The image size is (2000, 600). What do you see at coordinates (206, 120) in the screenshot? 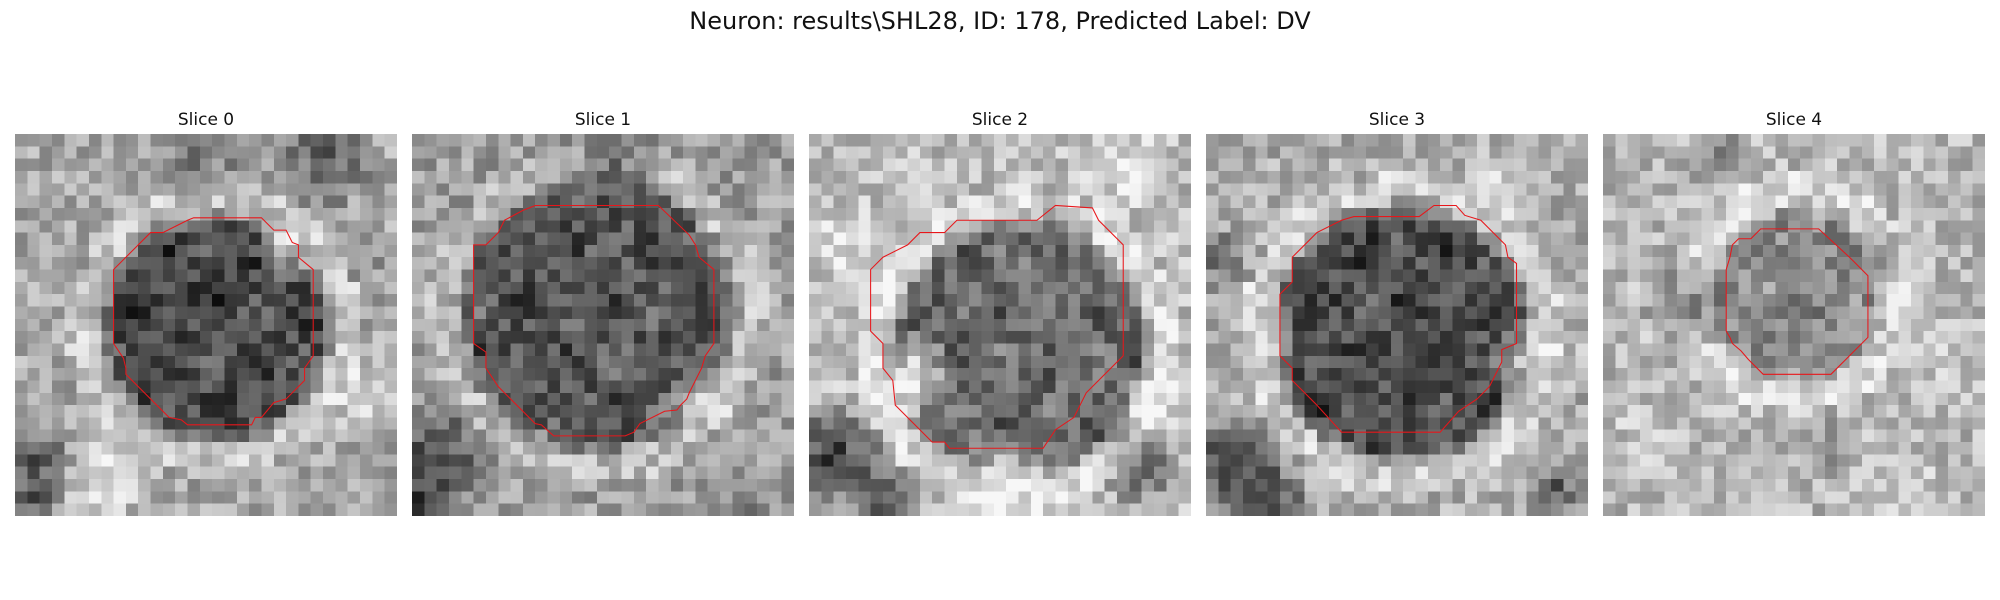
I see `slice-title: Slice 0` at bounding box center [206, 120].